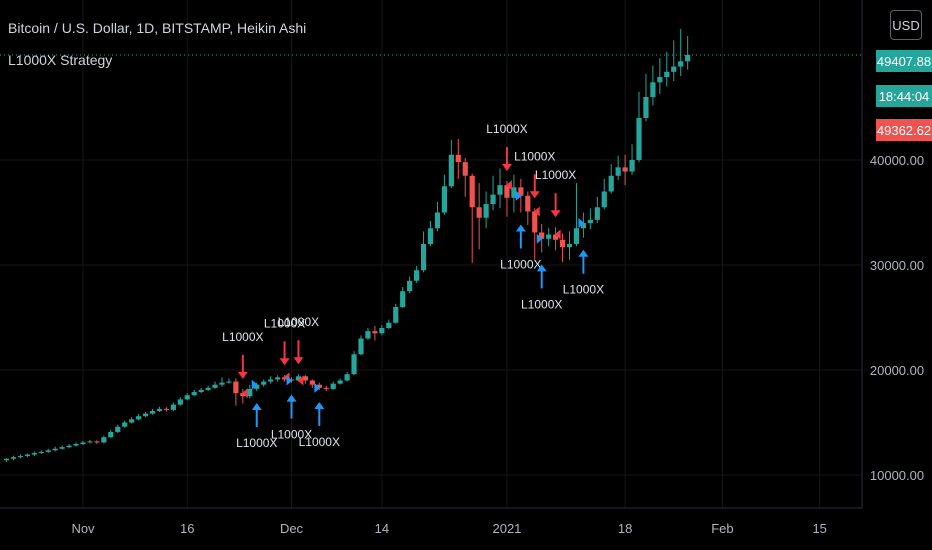 Image resolution: width=932 pixels, height=550 pixels. What do you see at coordinates (506, 528) in the screenshot?
I see `time-tick-label: 2021` at bounding box center [506, 528].